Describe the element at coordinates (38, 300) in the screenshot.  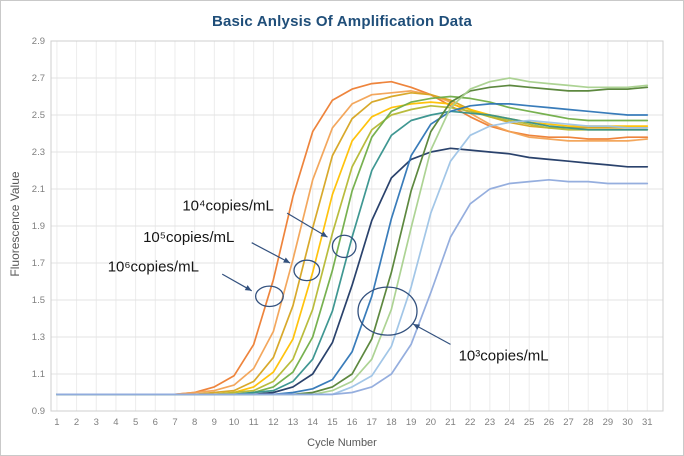
I see `y-tick-label: 1.5` at that location.